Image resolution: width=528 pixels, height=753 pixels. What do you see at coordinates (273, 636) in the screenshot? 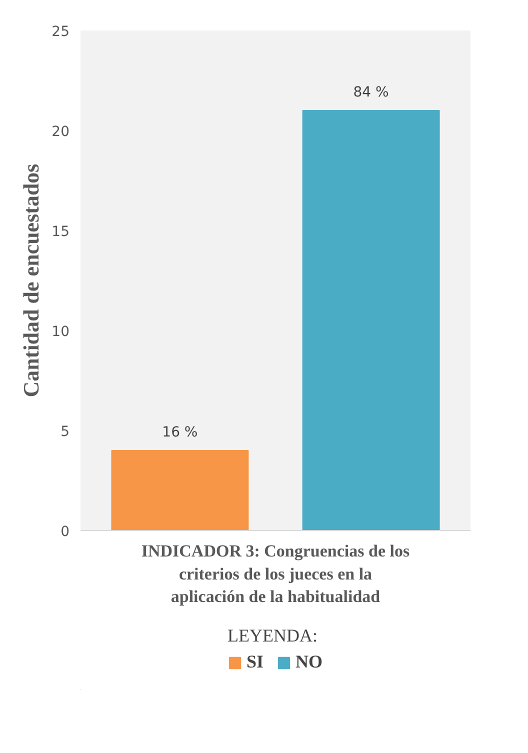
I see `legend-title: LEYENDA:` at bounding box center [273, 636].